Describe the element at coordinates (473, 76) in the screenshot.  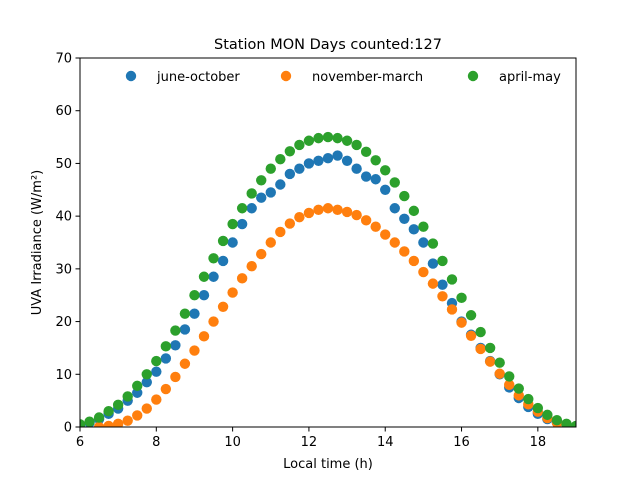
I see `legend-marker-april-may` at that location.